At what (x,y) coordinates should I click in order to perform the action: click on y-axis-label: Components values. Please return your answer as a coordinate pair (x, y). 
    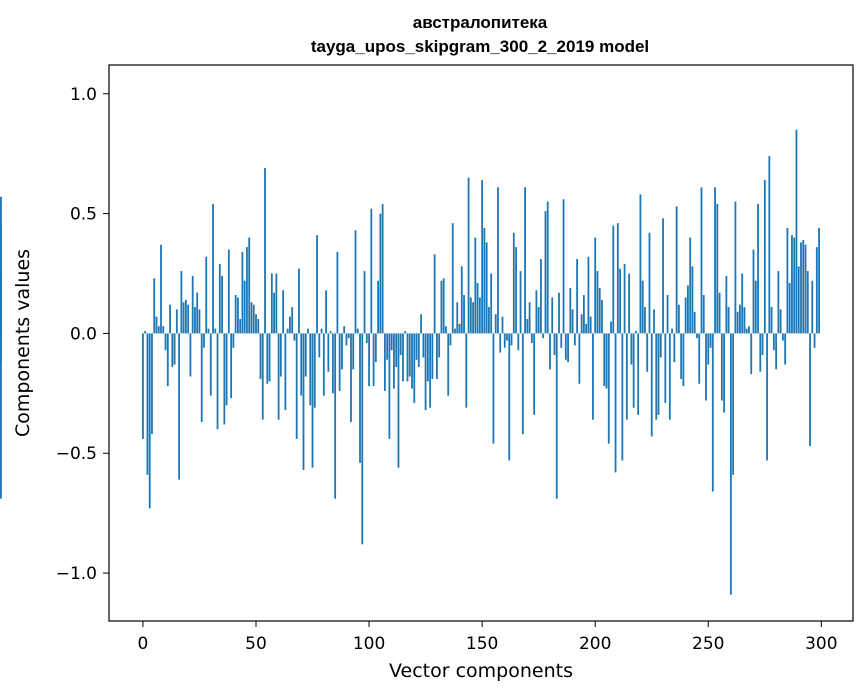
    Looking at the image, I should click on (23, 343).